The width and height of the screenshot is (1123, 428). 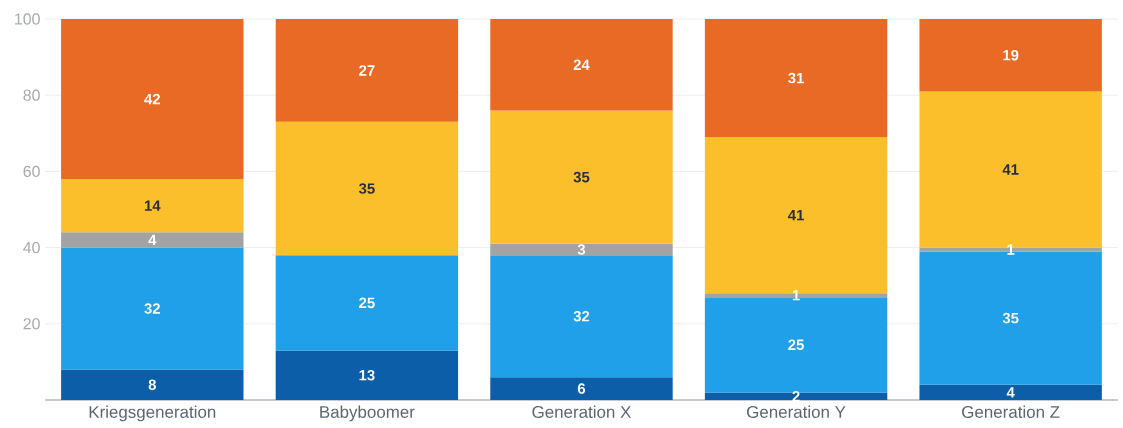 I want to click on data-label: 42, so click(x=152, y=99).